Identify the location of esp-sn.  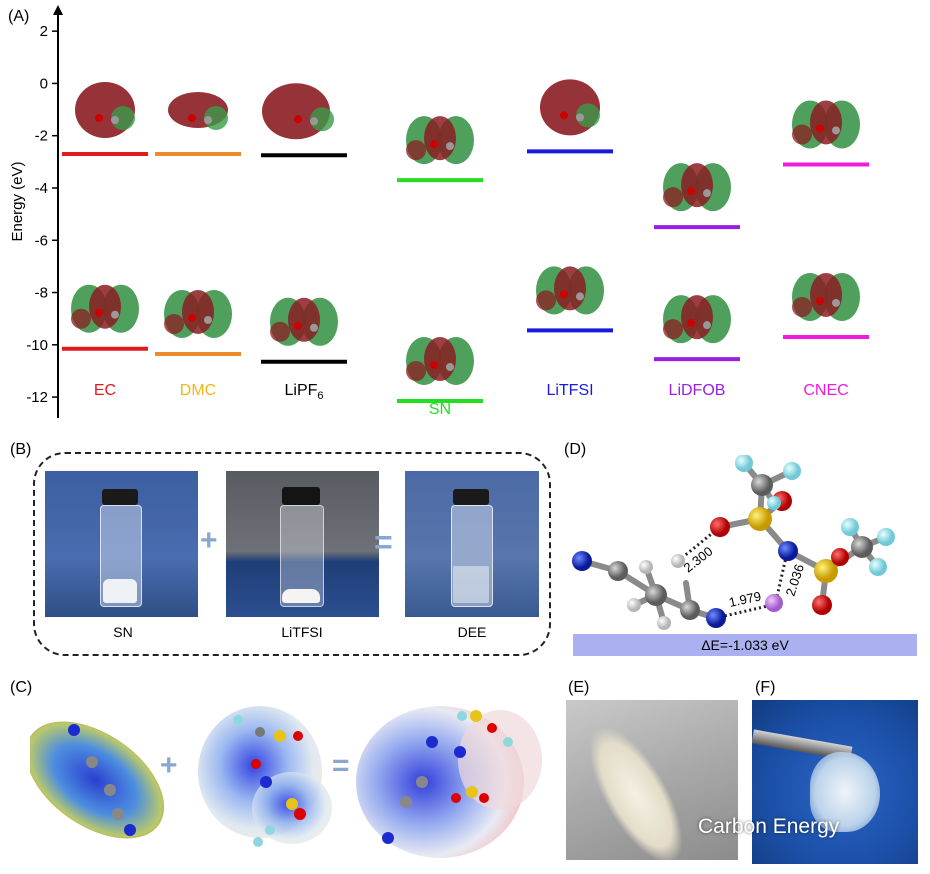
(97, 780).